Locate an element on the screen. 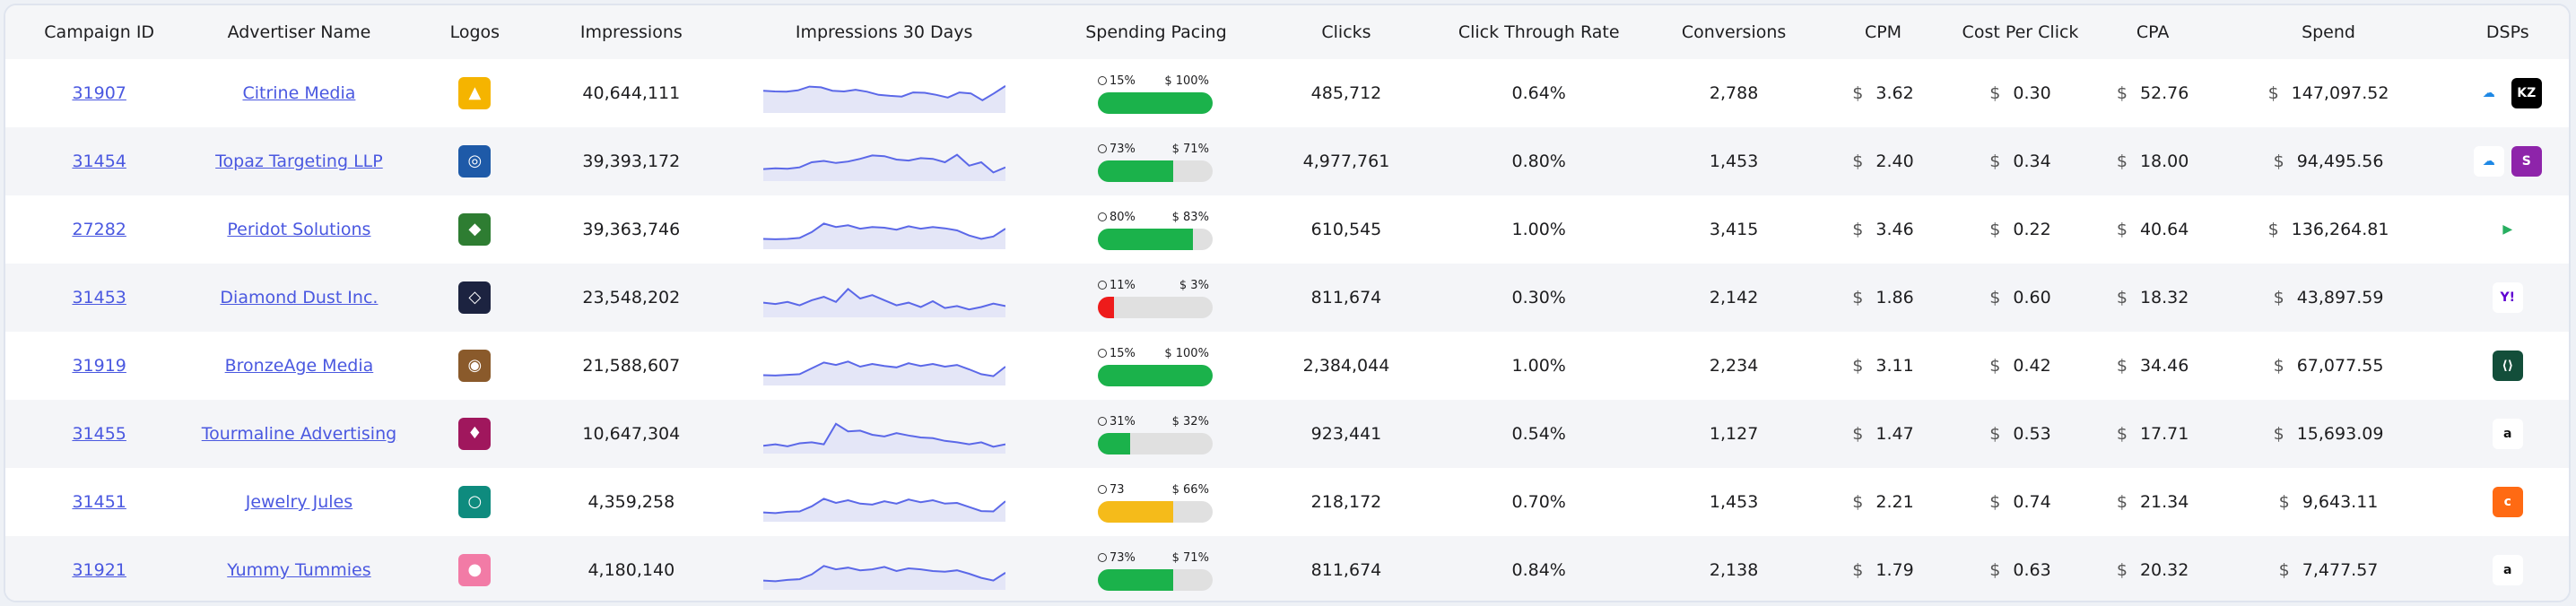 Image resolution: width=2576 pixels, height=606 pixels. advertiser-link: Jewelry Jules is located at coordinates (299, 502).